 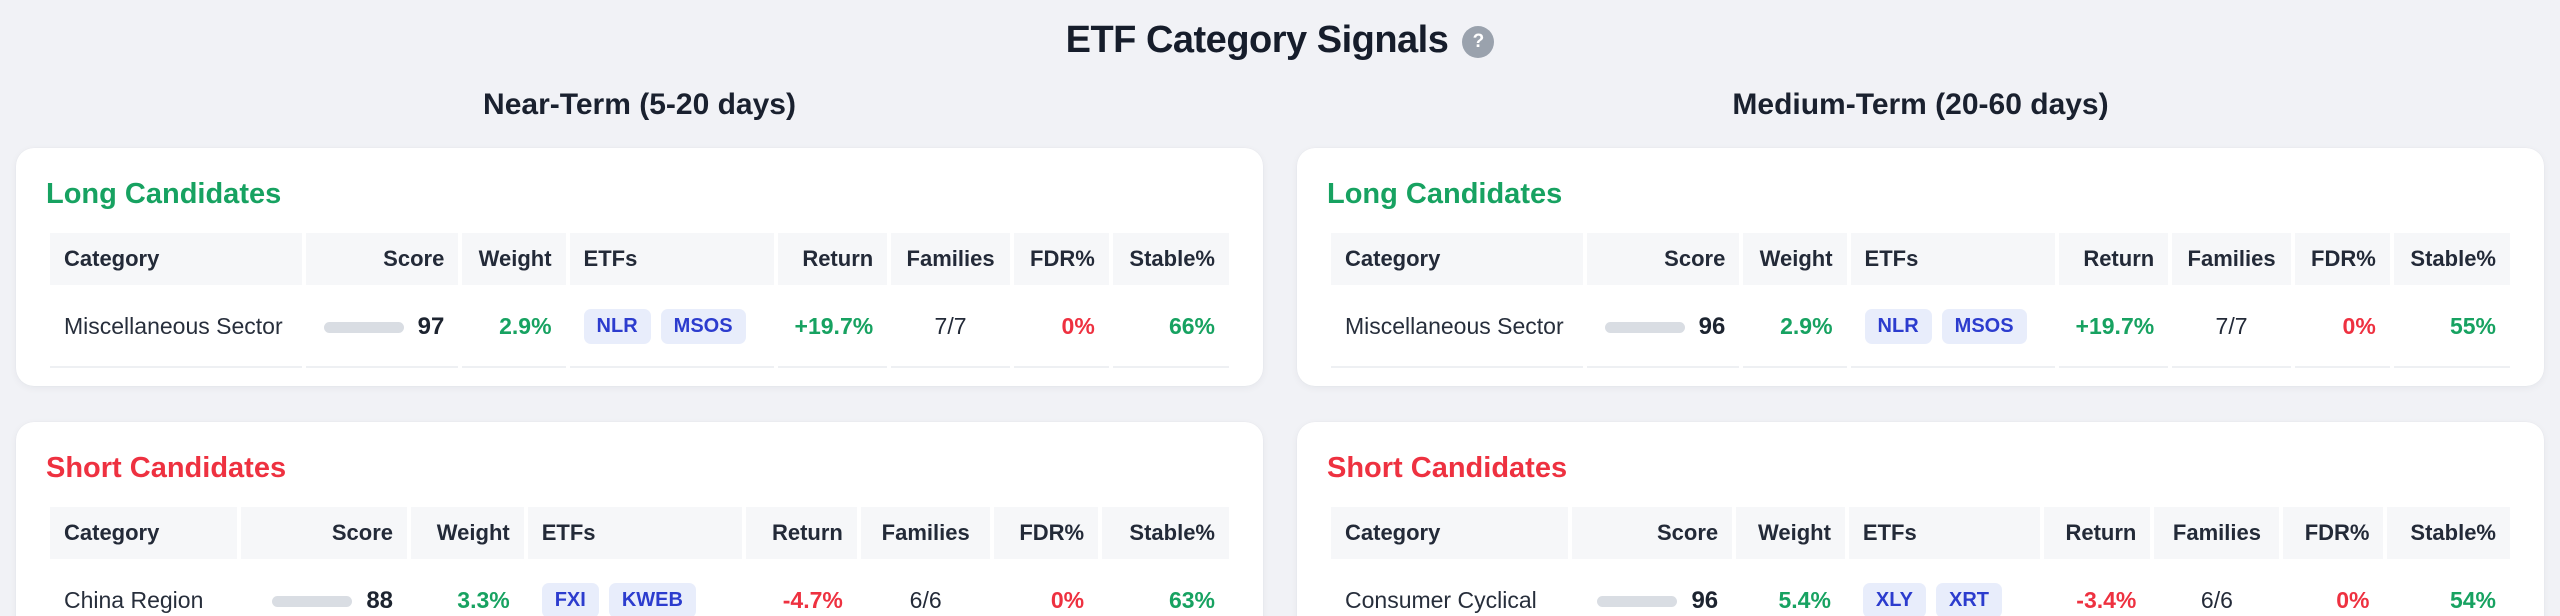 I want to click on score-cell: 88, so click(x=324, y=587).